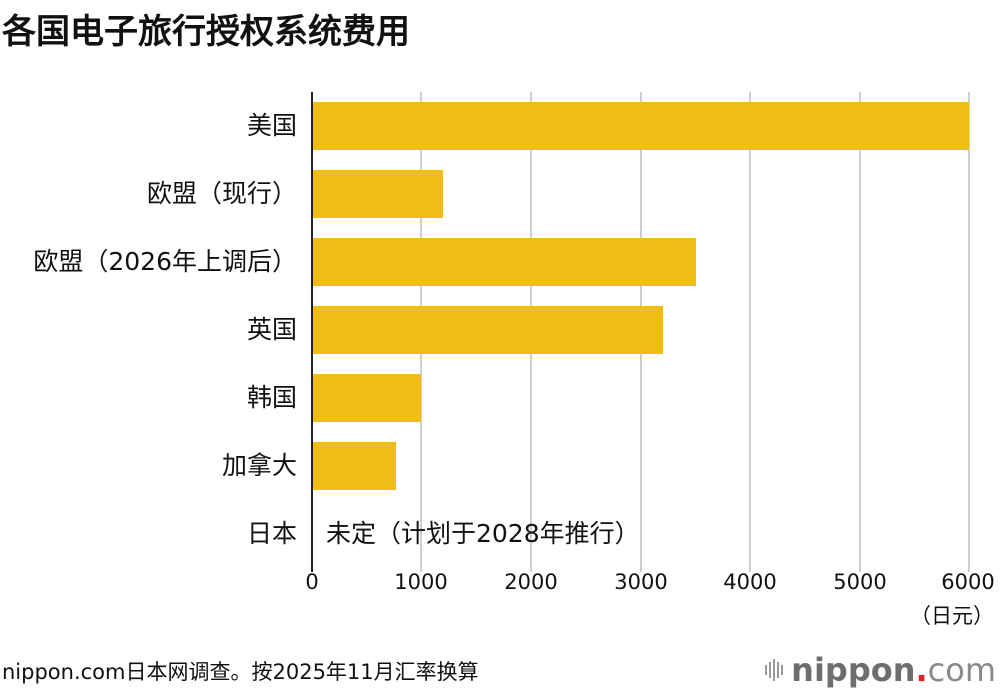 The height and width of the screenshot is (696, 1000). Describe the element at coordinates (421, 582) in the screenshot. I see `x-tick-1000: 1000` at that location.